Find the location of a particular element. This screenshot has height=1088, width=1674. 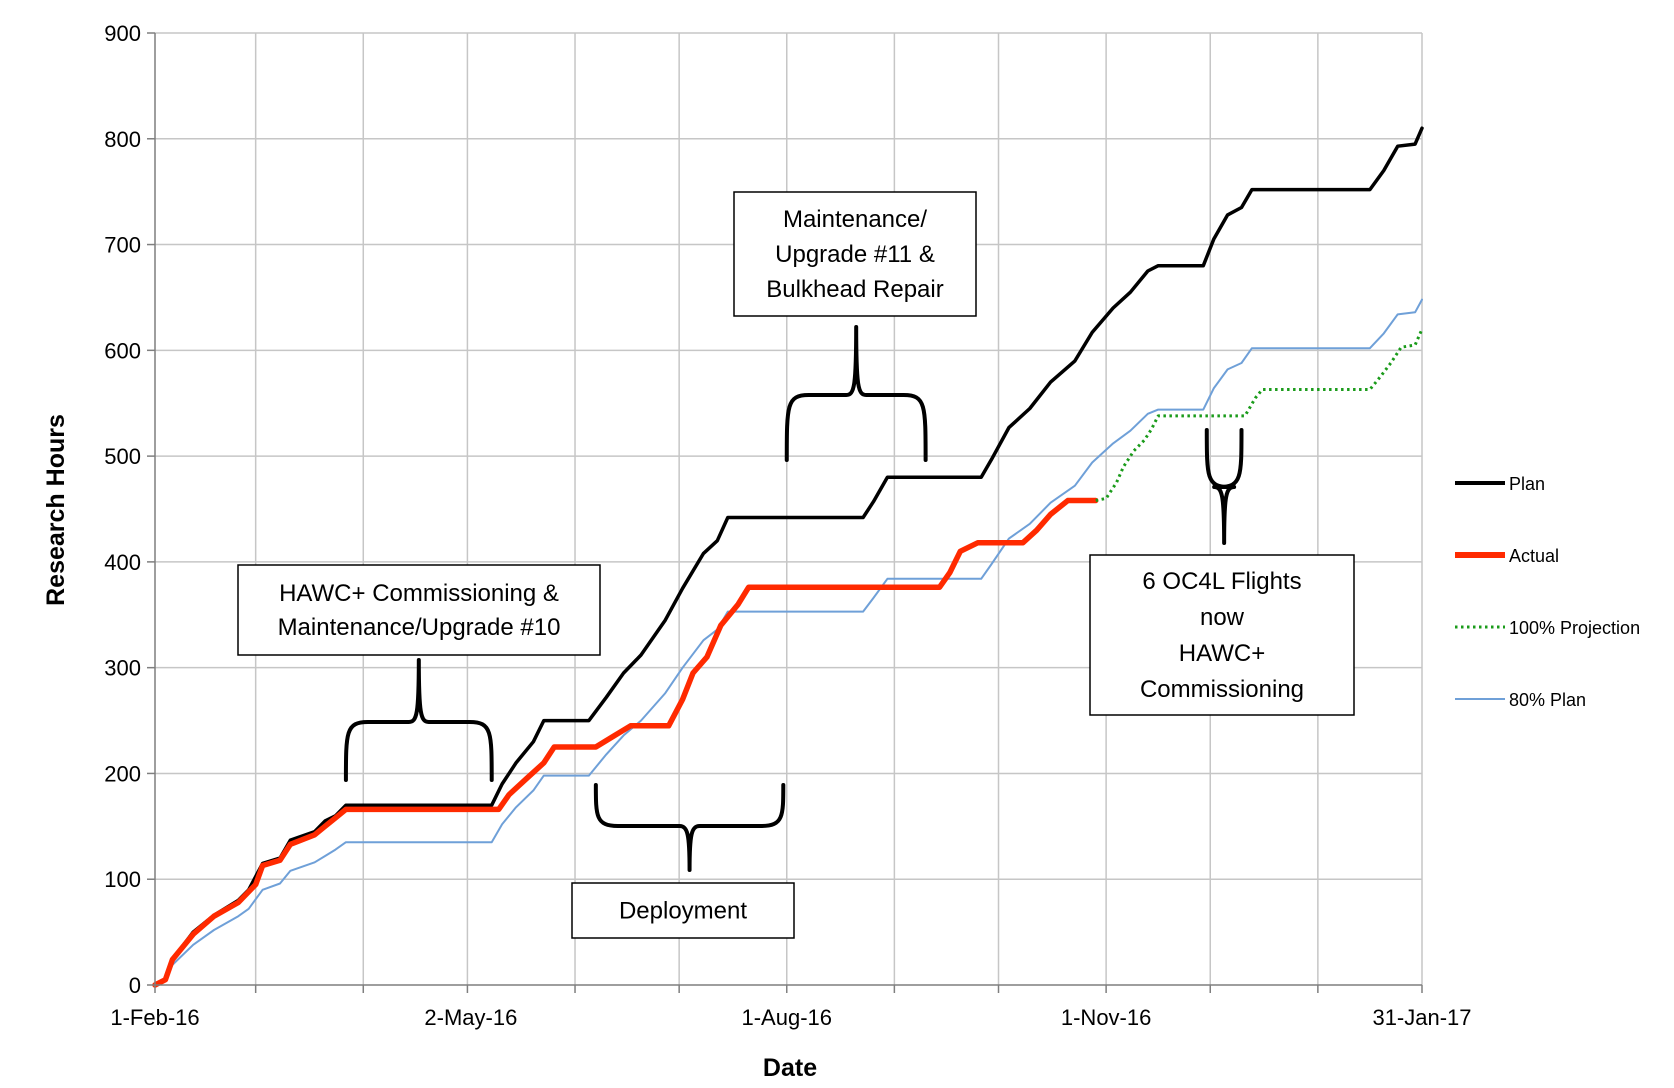

y-tick-label: 700 is located at coordinates (122, 245).